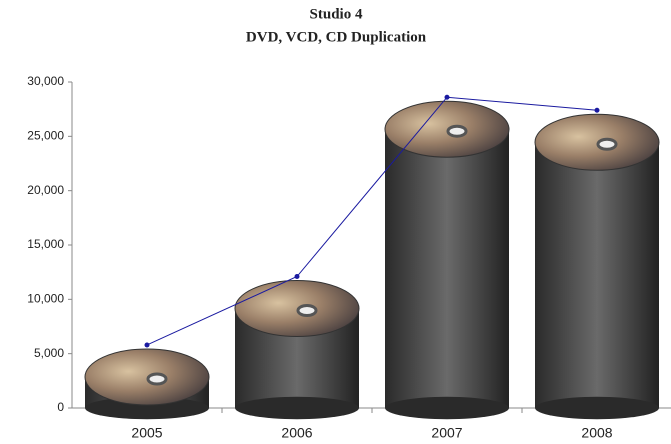 The width and height of the screenshot is (671, 444). What do you see at coordinates (45, 190) in the screenshot?
I see `y-tick-label: 20,000` at bounding box center [45, 190].